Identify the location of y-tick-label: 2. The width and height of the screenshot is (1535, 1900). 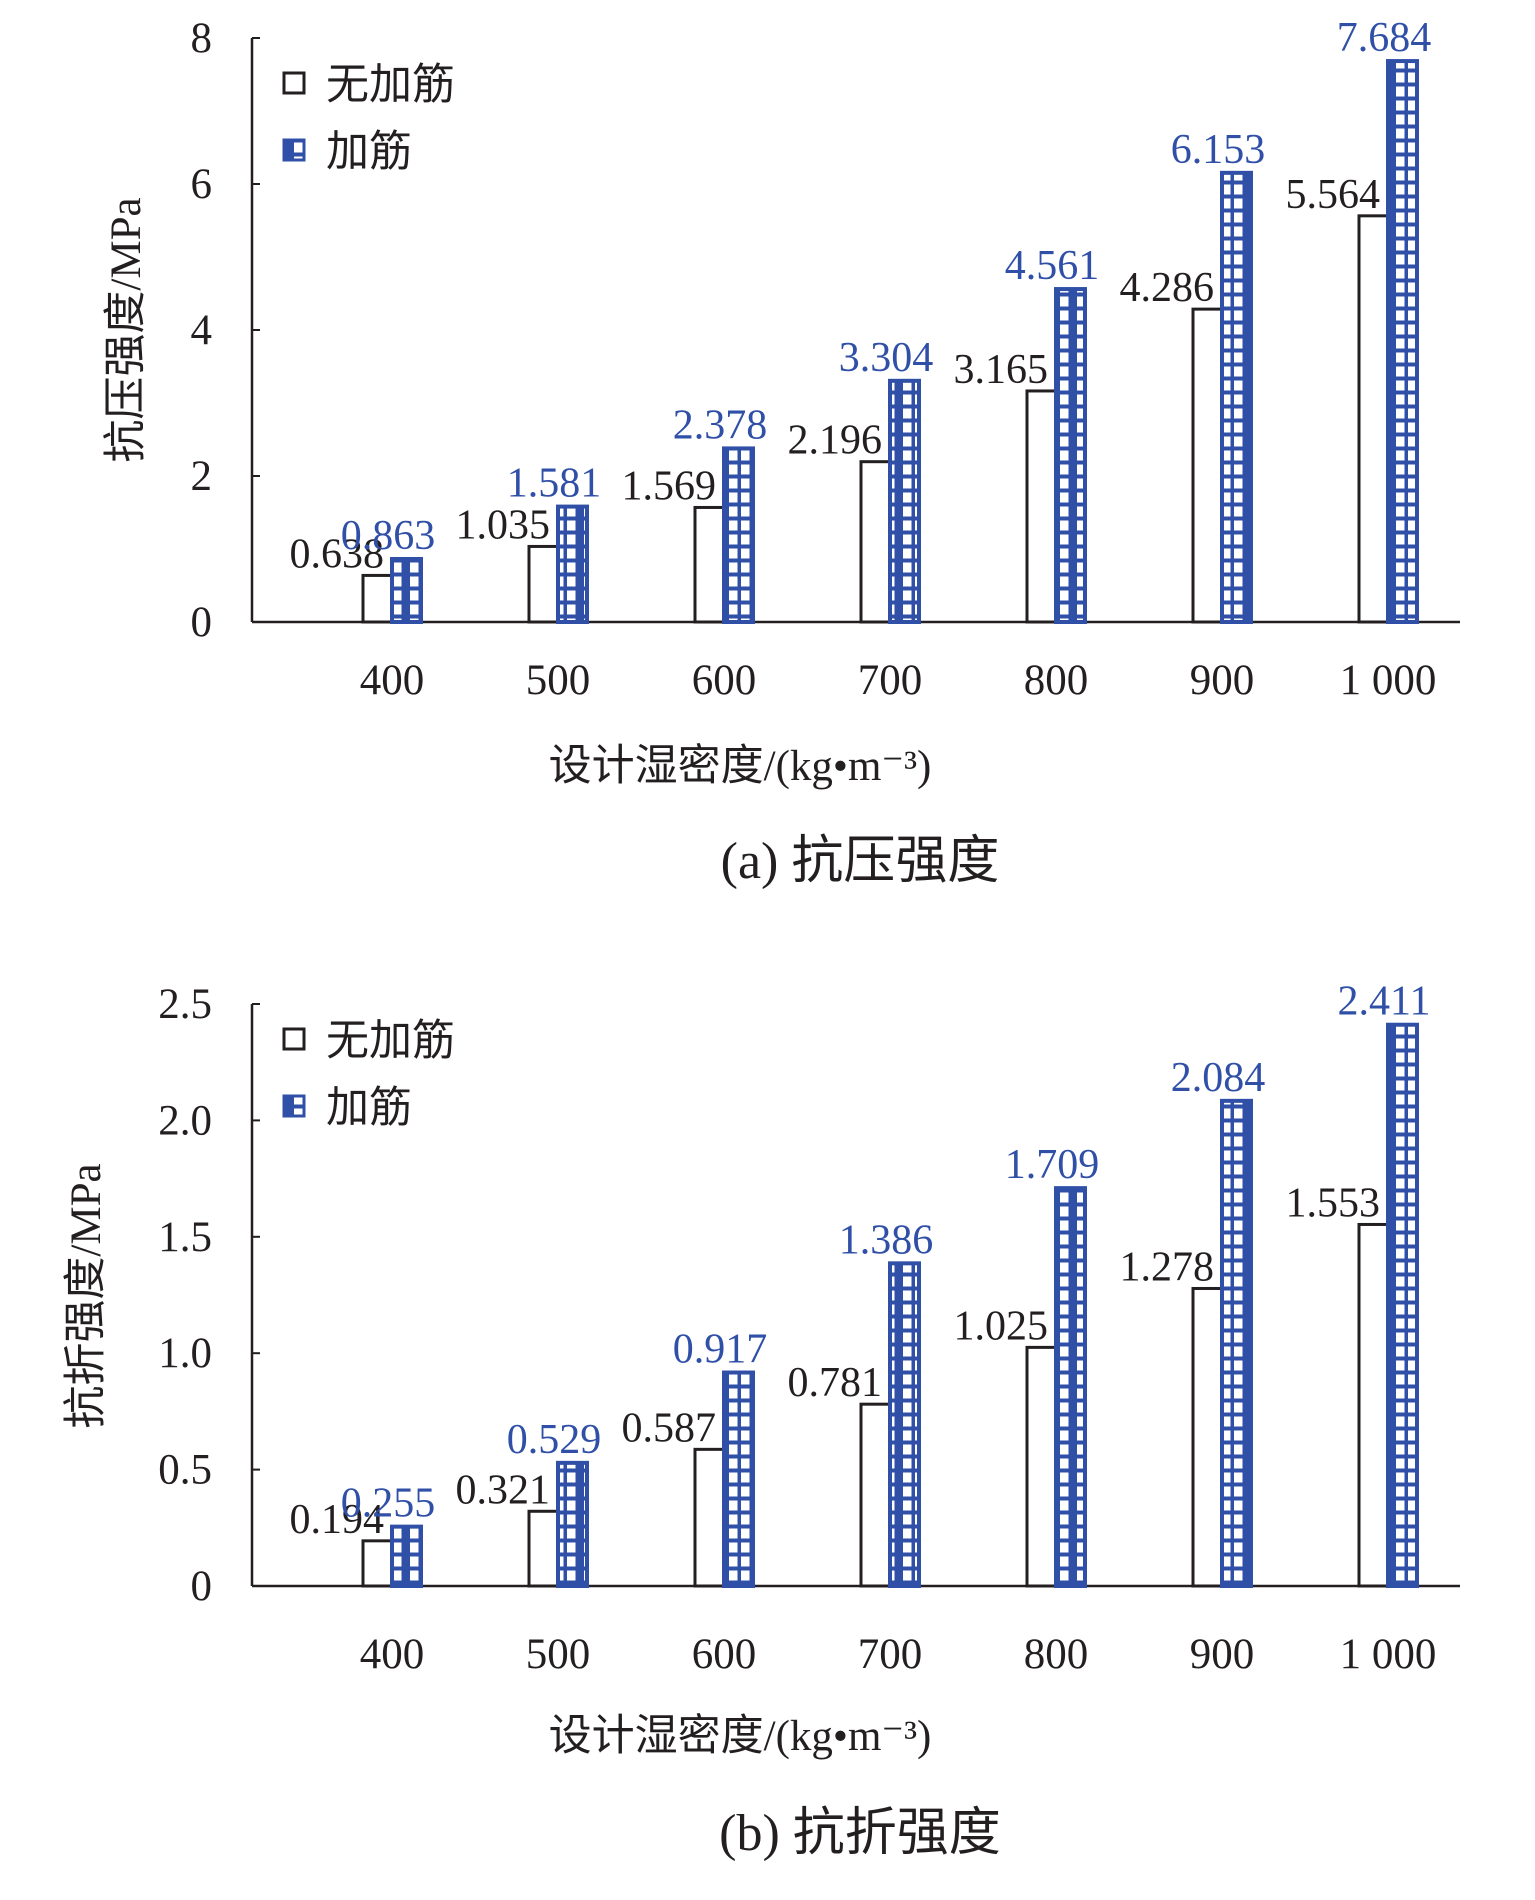
(202, 476).